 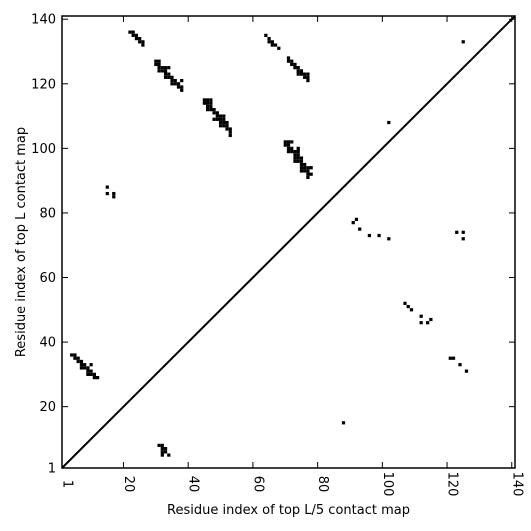 I want to click on y-tick-label: 120, so click(x=43, y=84).